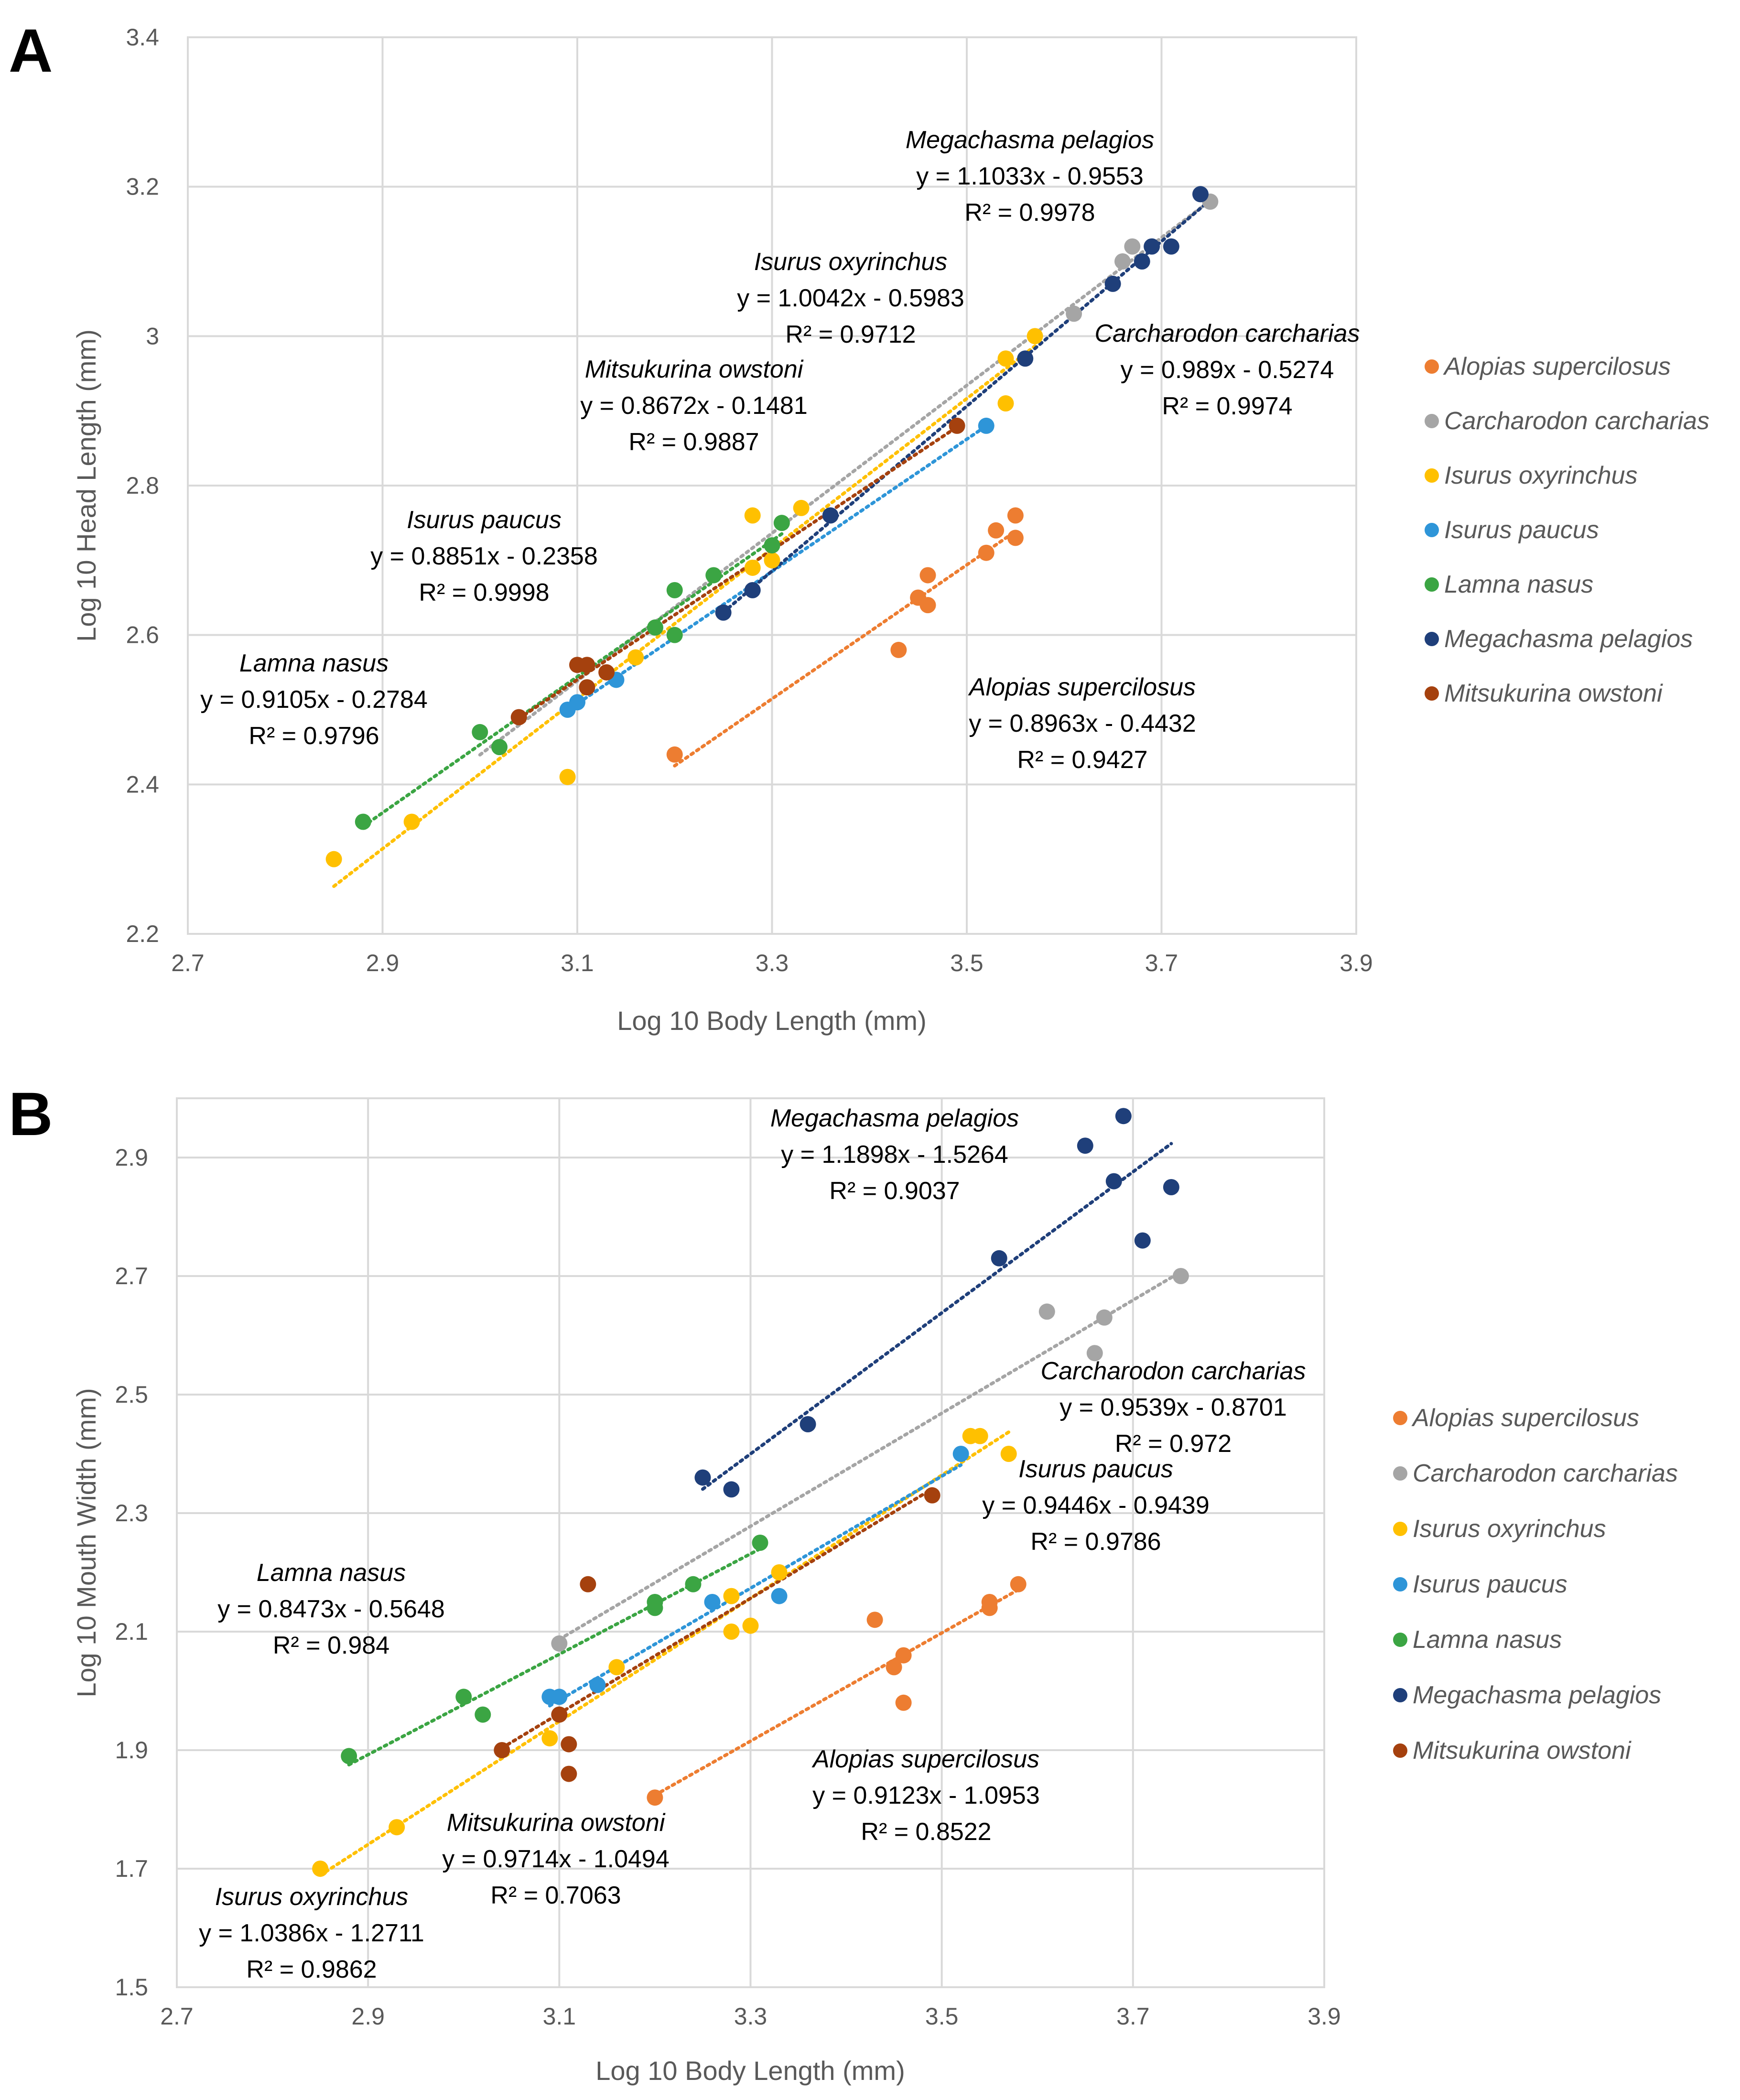  Describe the element at coordinates (926, 1795) in the screenshot. I see `equation-formula: y = 0.9123x - 1.0953` at that location.